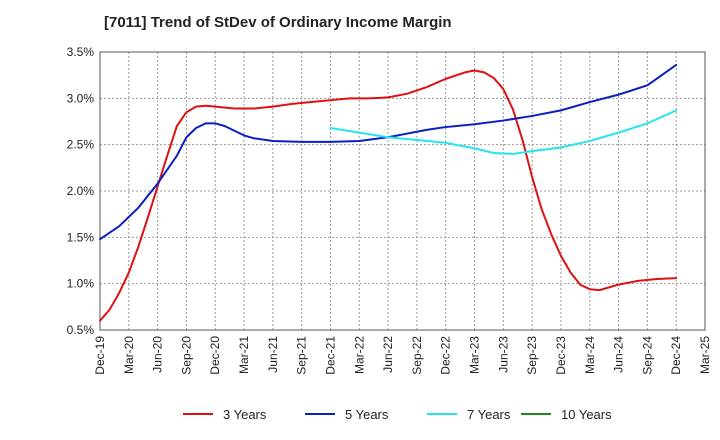  Describe the element at coordinates (186, 355) in the screenshot. I see `x-tick-label: Sep-20` at that location.